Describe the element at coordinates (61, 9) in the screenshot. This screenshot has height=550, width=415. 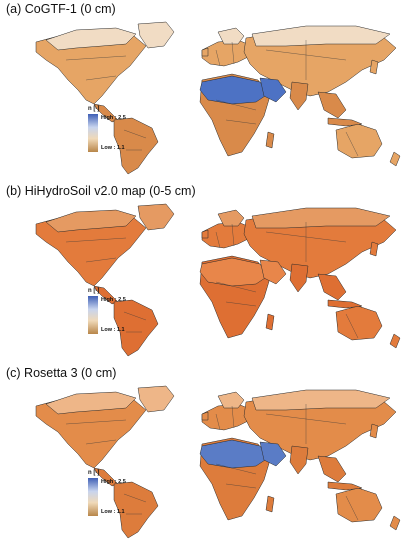
I see `panel-title: (a) CoGTF-1 (0 cm)` at that location.